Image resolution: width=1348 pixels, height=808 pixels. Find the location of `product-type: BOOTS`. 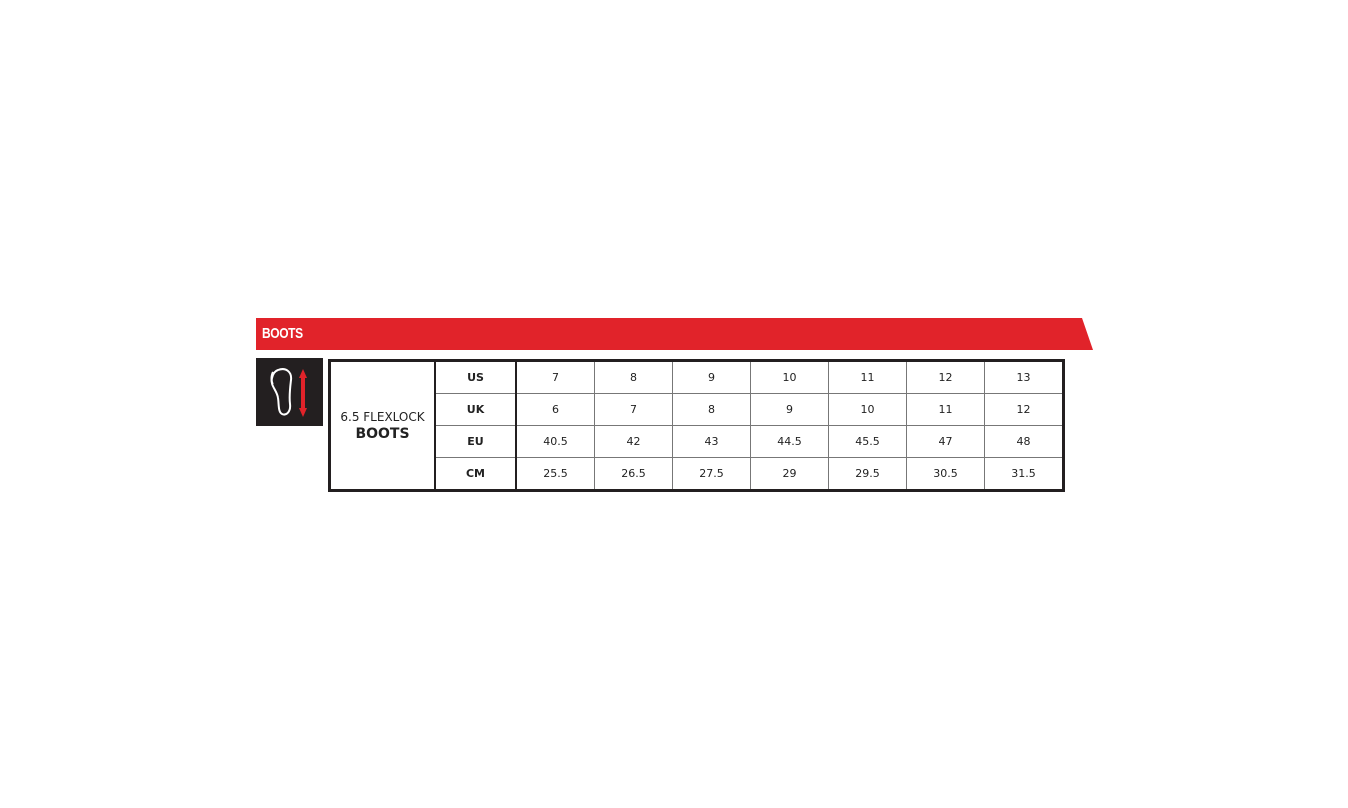

product-type: BOOTS is located at coordinates (382, 433).